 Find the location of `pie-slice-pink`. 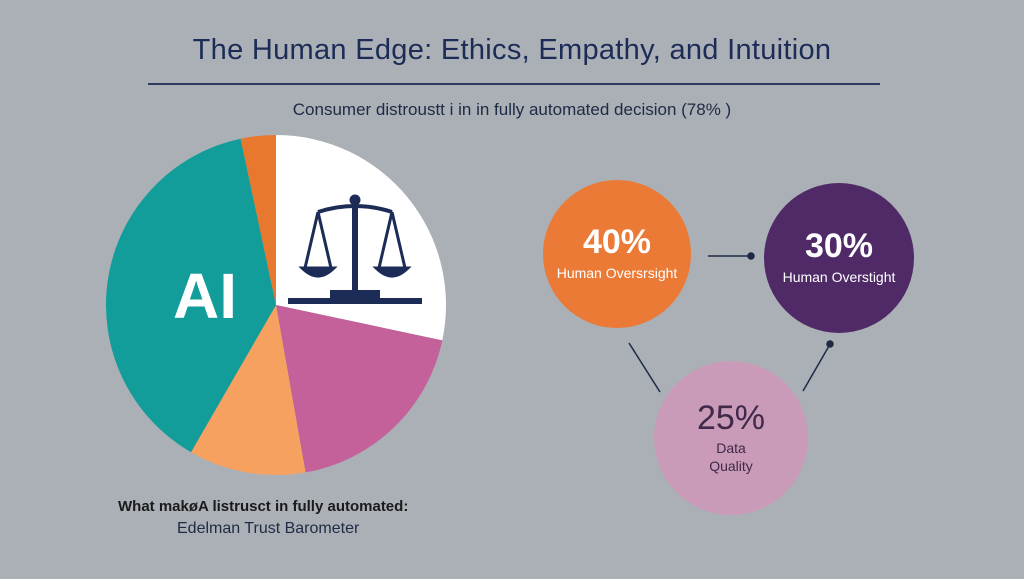

pie-slice-pink is located at coordinates (359, 389).